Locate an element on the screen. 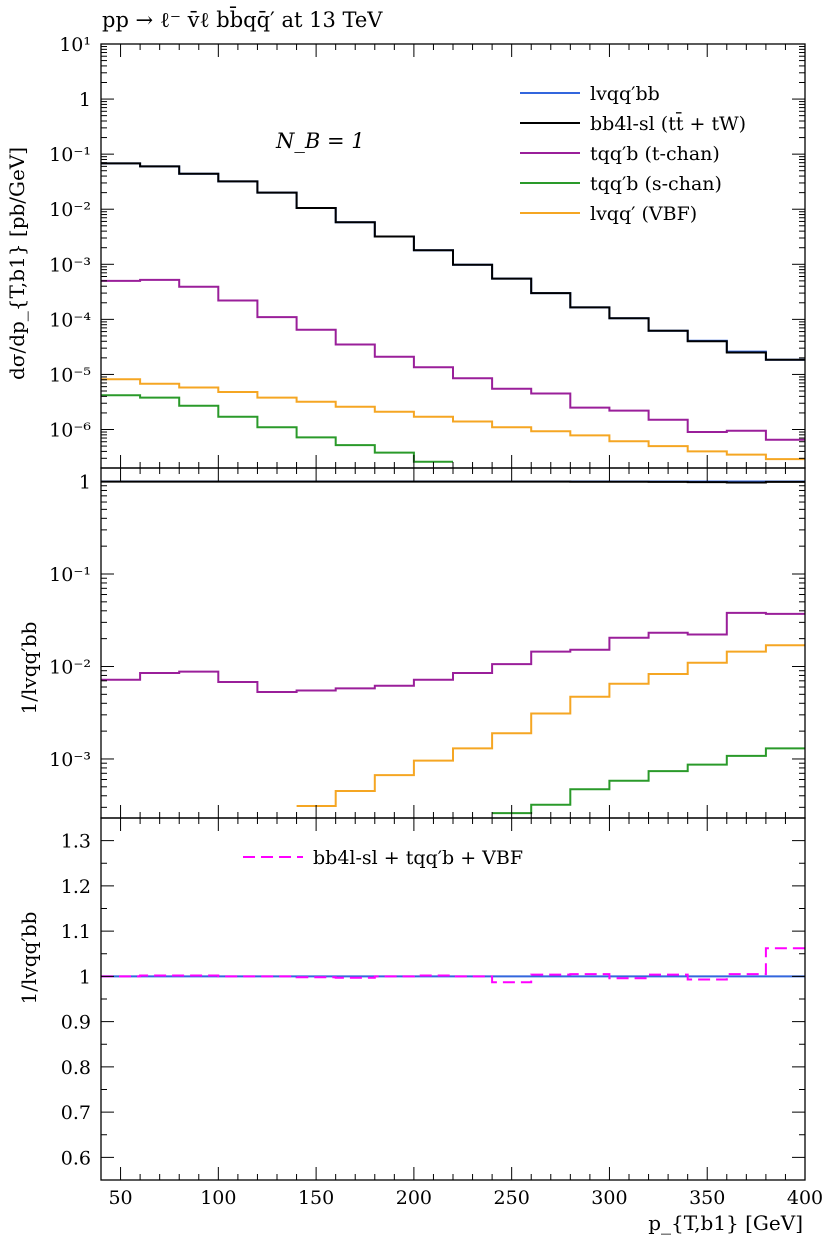 This screenshot has width=830, height=1240. y-tick-label: 1.2 is located at coordinates (76, 887).